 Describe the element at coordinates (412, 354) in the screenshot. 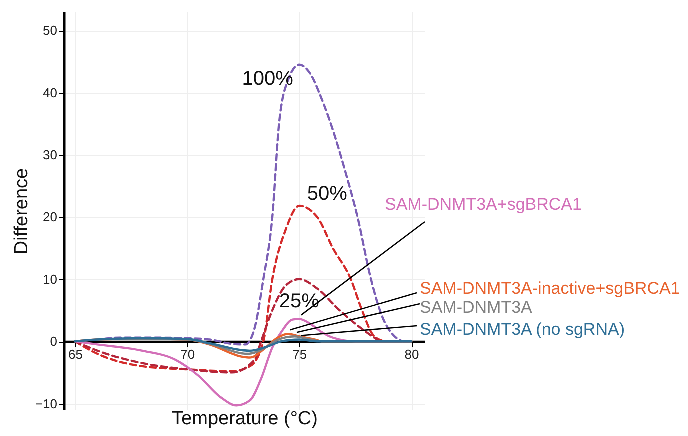

I see `x-tick-label: 80` at that location.